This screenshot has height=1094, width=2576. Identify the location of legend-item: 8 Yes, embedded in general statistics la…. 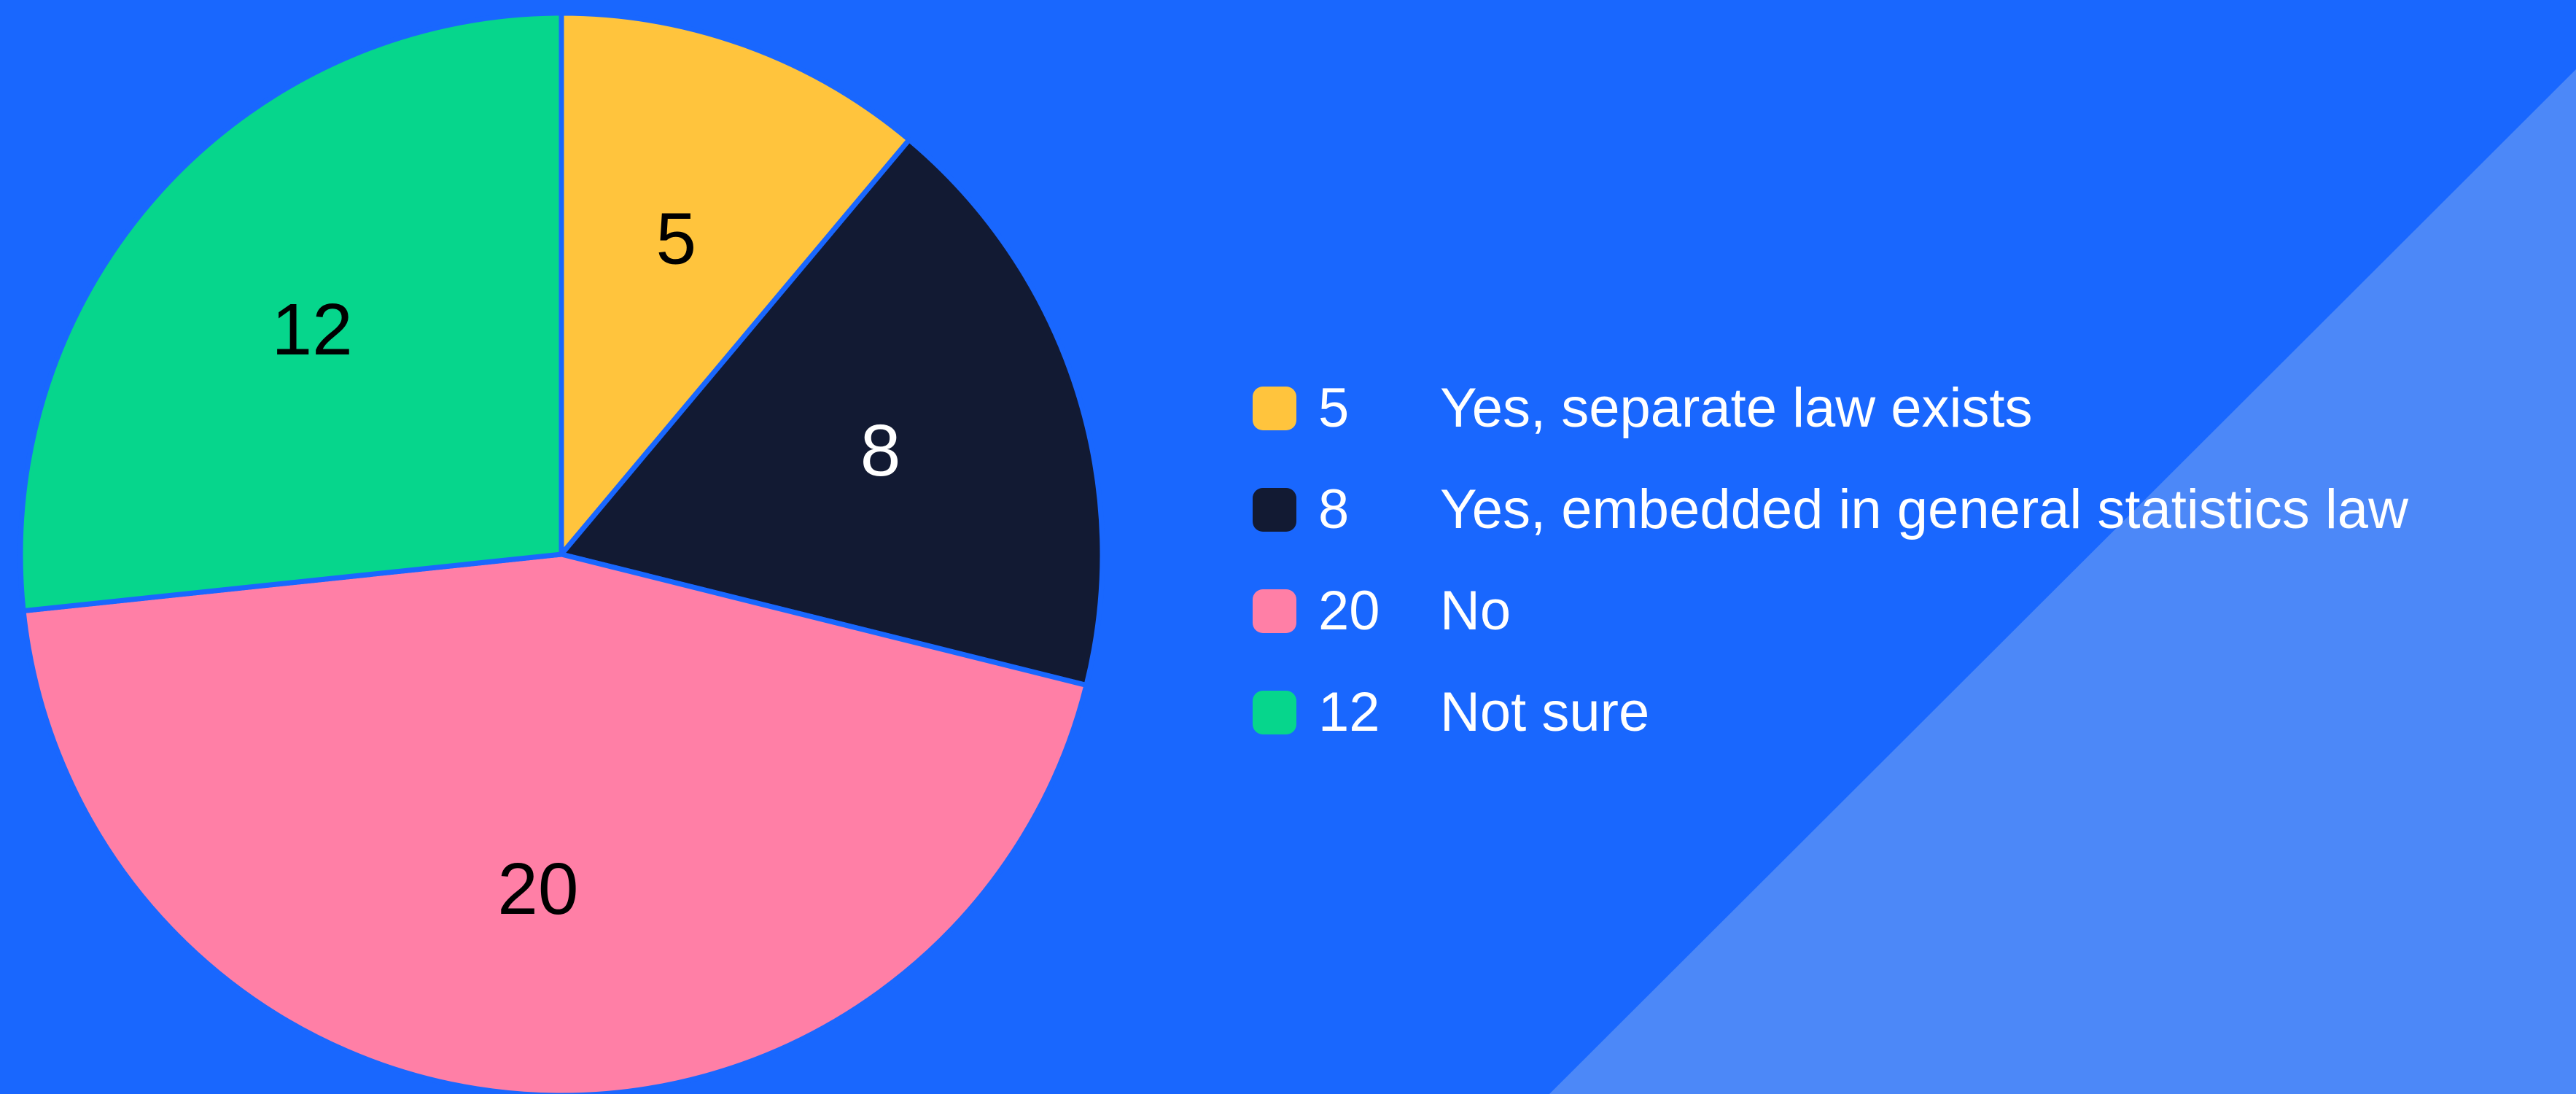
(1831, 509).